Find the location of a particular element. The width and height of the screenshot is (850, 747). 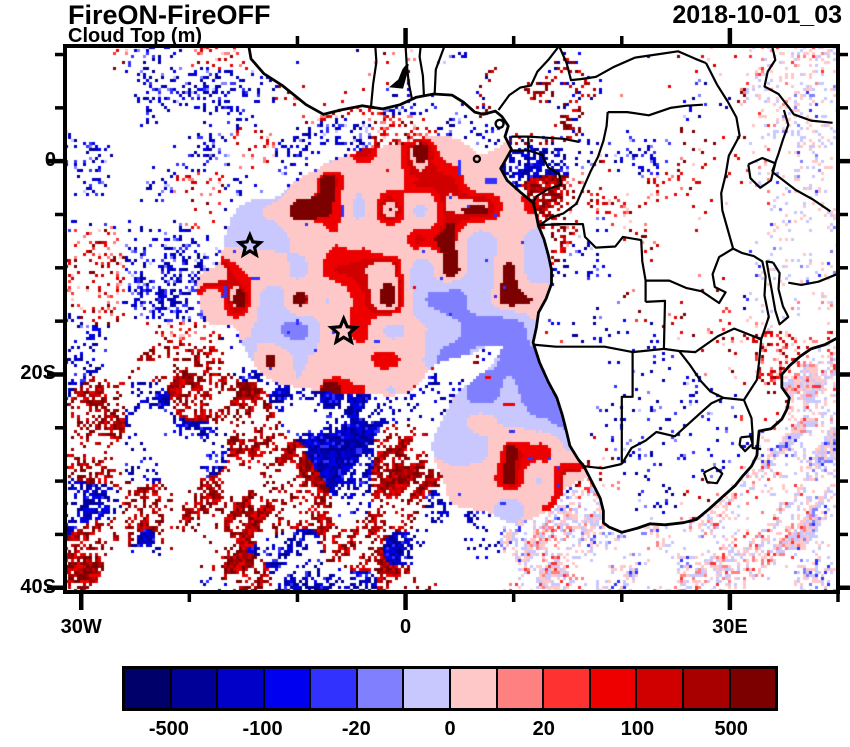

x-axis-label: 0 is located at coordinates (405, 627).